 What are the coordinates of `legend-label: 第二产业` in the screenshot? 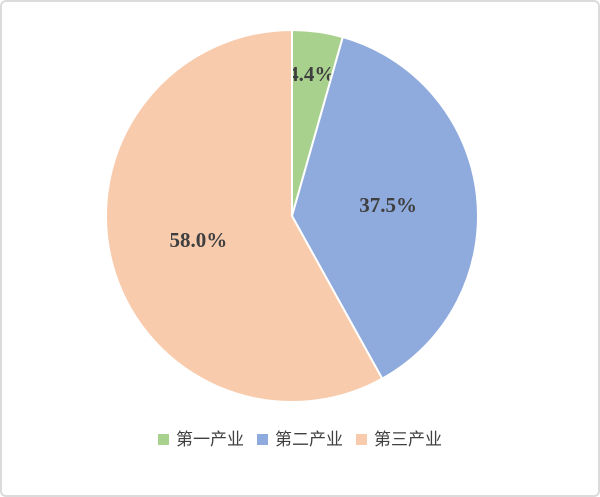 It's located at (309, 439).